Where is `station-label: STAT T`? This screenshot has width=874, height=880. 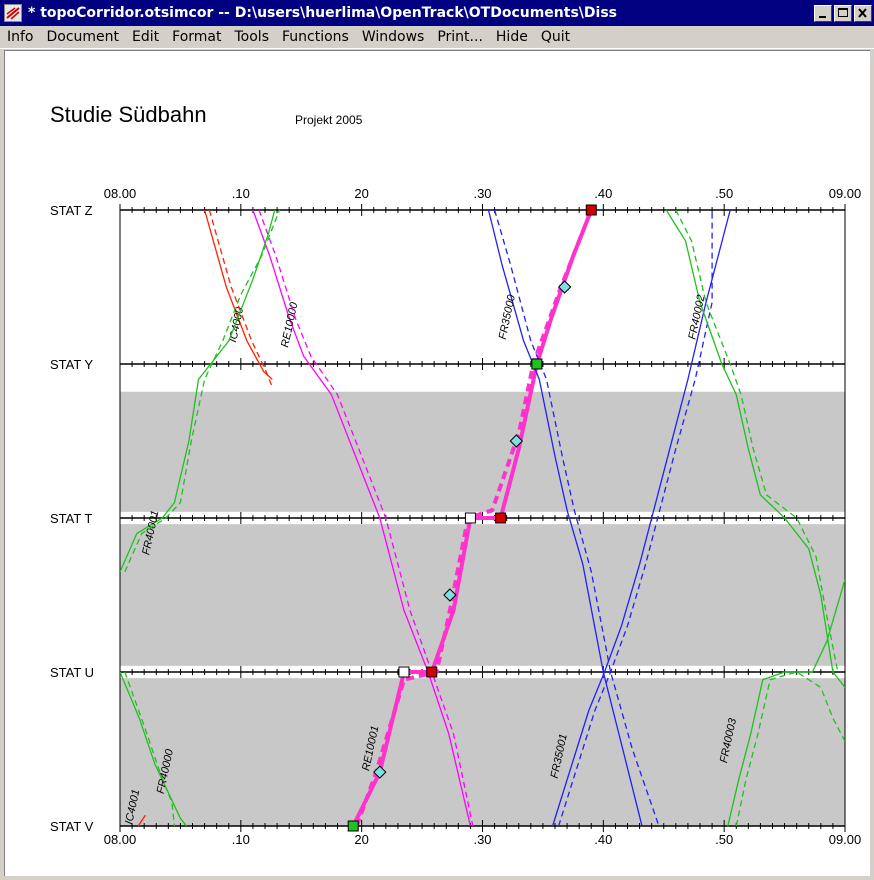 station-label: STAT T is located at coordinates (71, 518).